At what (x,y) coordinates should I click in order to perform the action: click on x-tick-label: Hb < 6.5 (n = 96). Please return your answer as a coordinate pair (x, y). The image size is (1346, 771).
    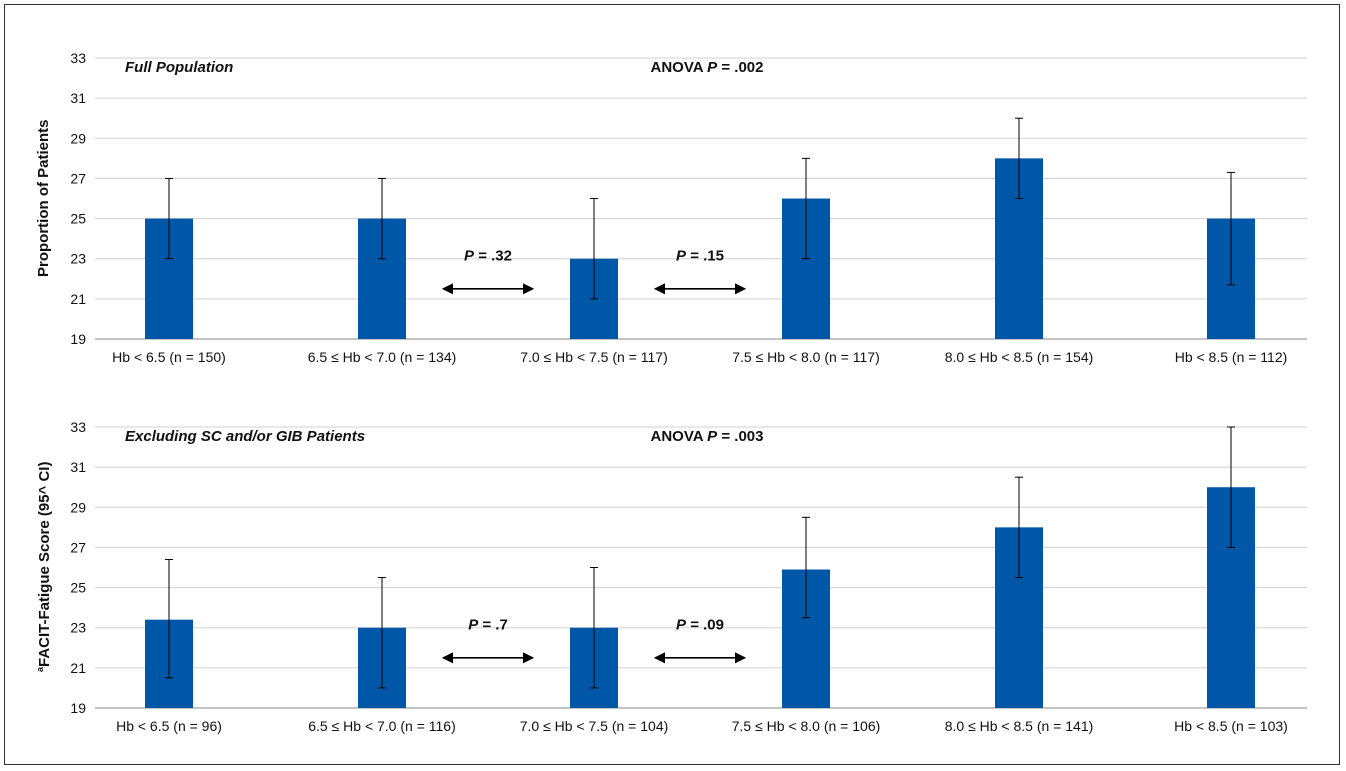
    Looking at the image, I should click on (169, 726).